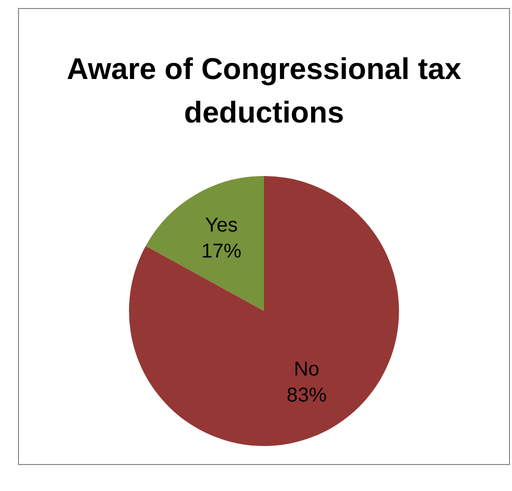  What do you see at coordinates (306, 395) in the screenshot?
I see `data-label: 83%` at bounding box center [306, 395].